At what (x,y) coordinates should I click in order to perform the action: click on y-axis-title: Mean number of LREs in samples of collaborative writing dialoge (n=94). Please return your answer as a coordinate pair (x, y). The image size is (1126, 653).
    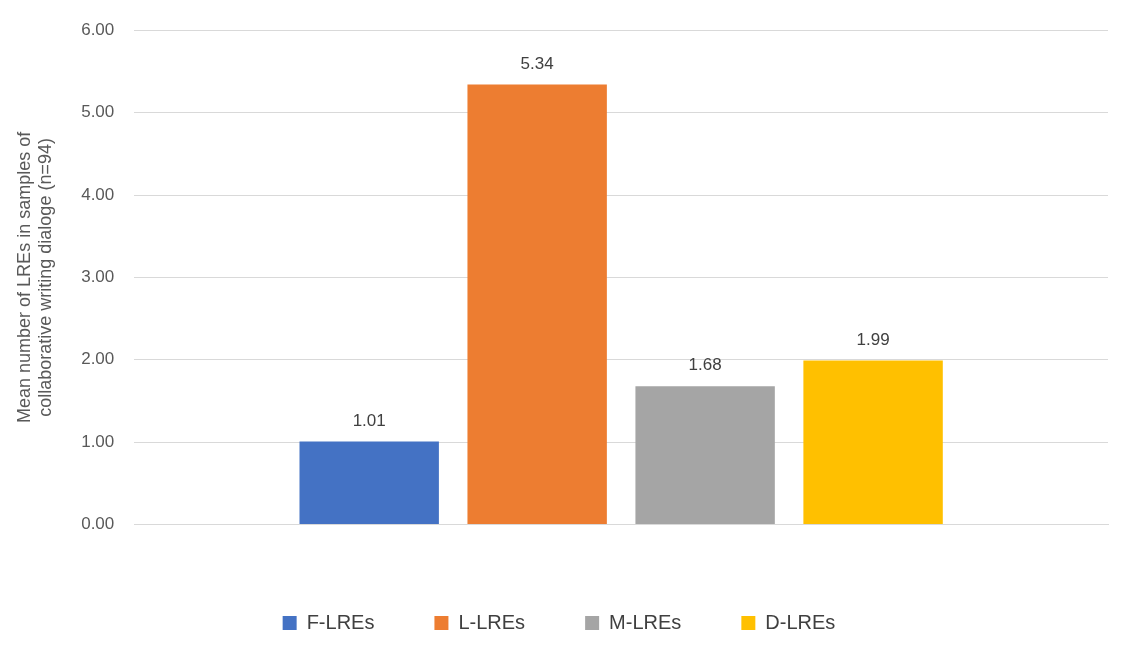
    Looking at the image, I should click on (34, 276).